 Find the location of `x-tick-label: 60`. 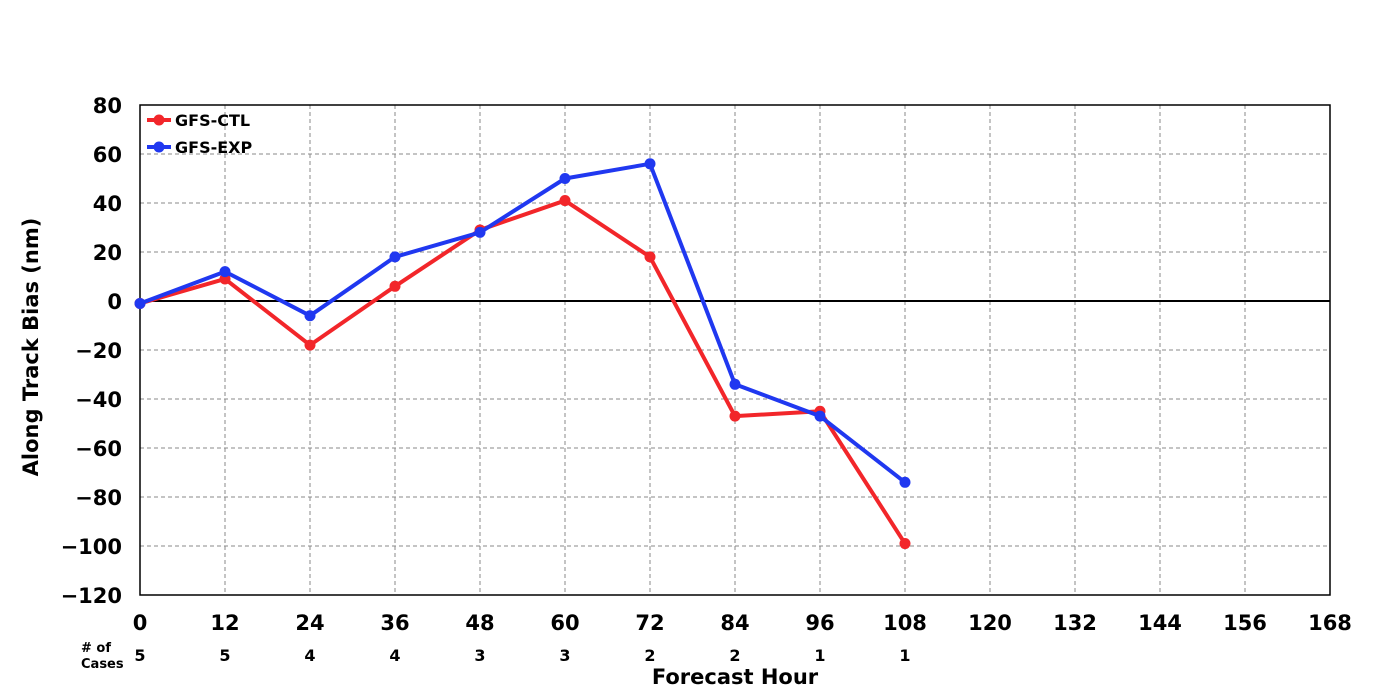

x-tick-label: 60 is located at coordinates (564, 623).